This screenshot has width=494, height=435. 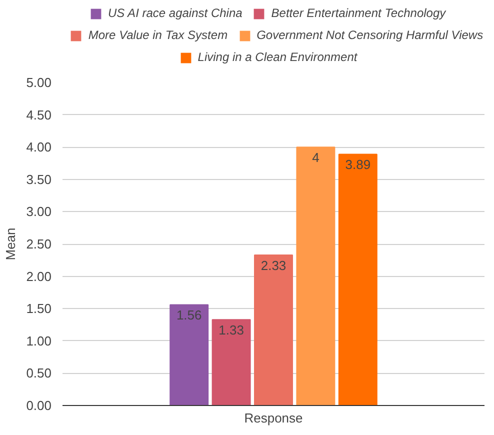 What do you see at coordinates (39, 373) in the screenshot?
I see `y-tick-label: 0.50` at bounding box center [39, 373].